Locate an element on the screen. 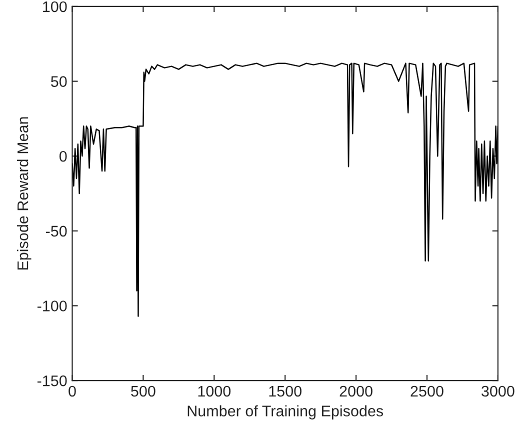 The width and height of the screenshot is (516, 430). x-axis-title: Number of Training Episodes is located at coordinates (286, 412).